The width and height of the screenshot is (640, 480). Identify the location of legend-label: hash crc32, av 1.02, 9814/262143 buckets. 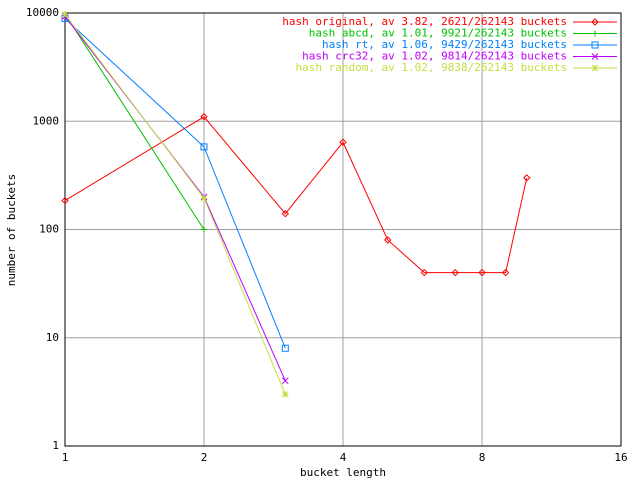
(434, 56).